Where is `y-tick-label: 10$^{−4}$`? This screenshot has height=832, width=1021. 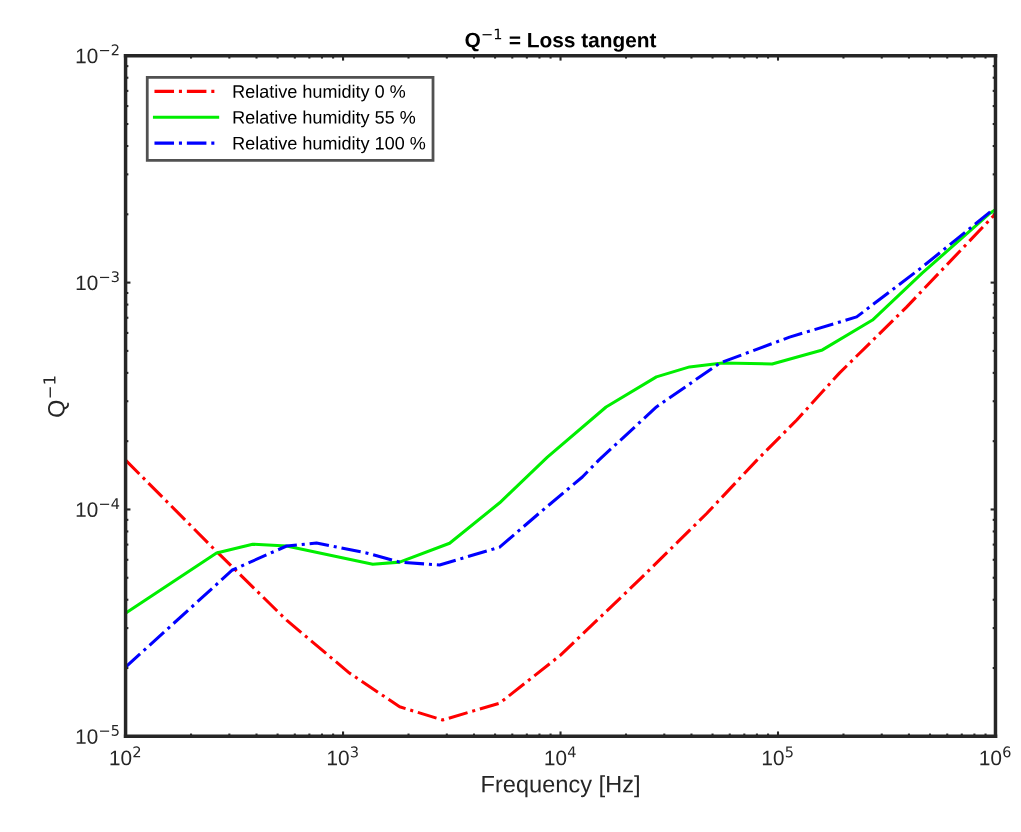
y-tick-label: 10$^{−4}$ is located at coordinates (98, 508).